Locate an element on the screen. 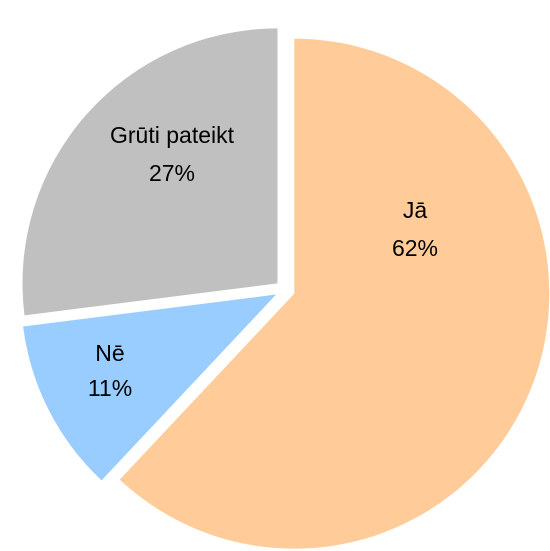 The image size is (550, 551). slice-category: Jā is located at coordinates (415, 210).